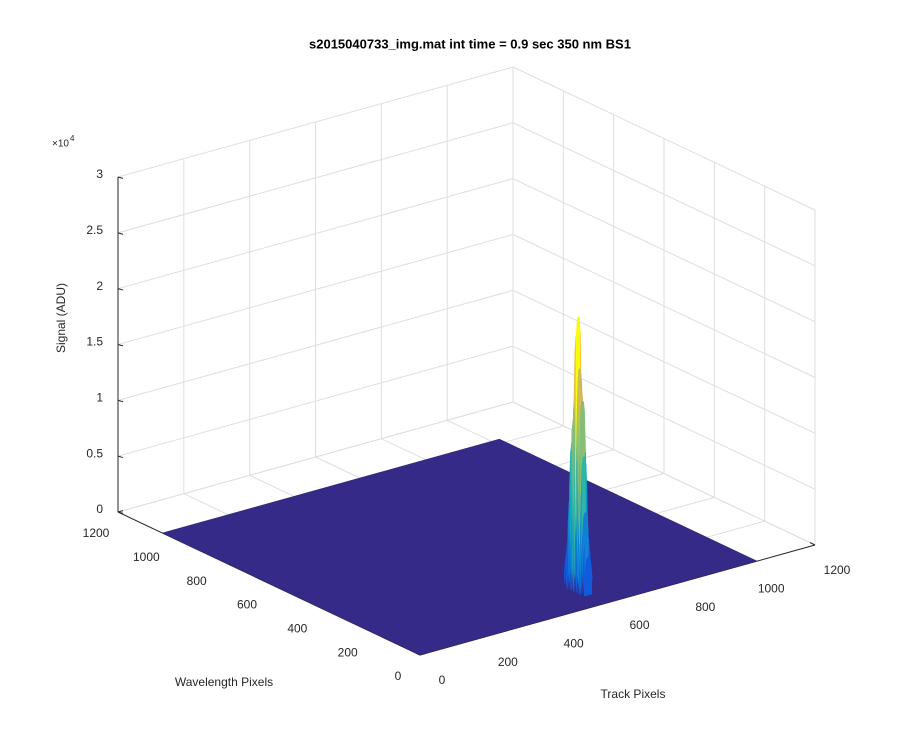  I want to click on x-tick-label: 200, so click(508, 662).